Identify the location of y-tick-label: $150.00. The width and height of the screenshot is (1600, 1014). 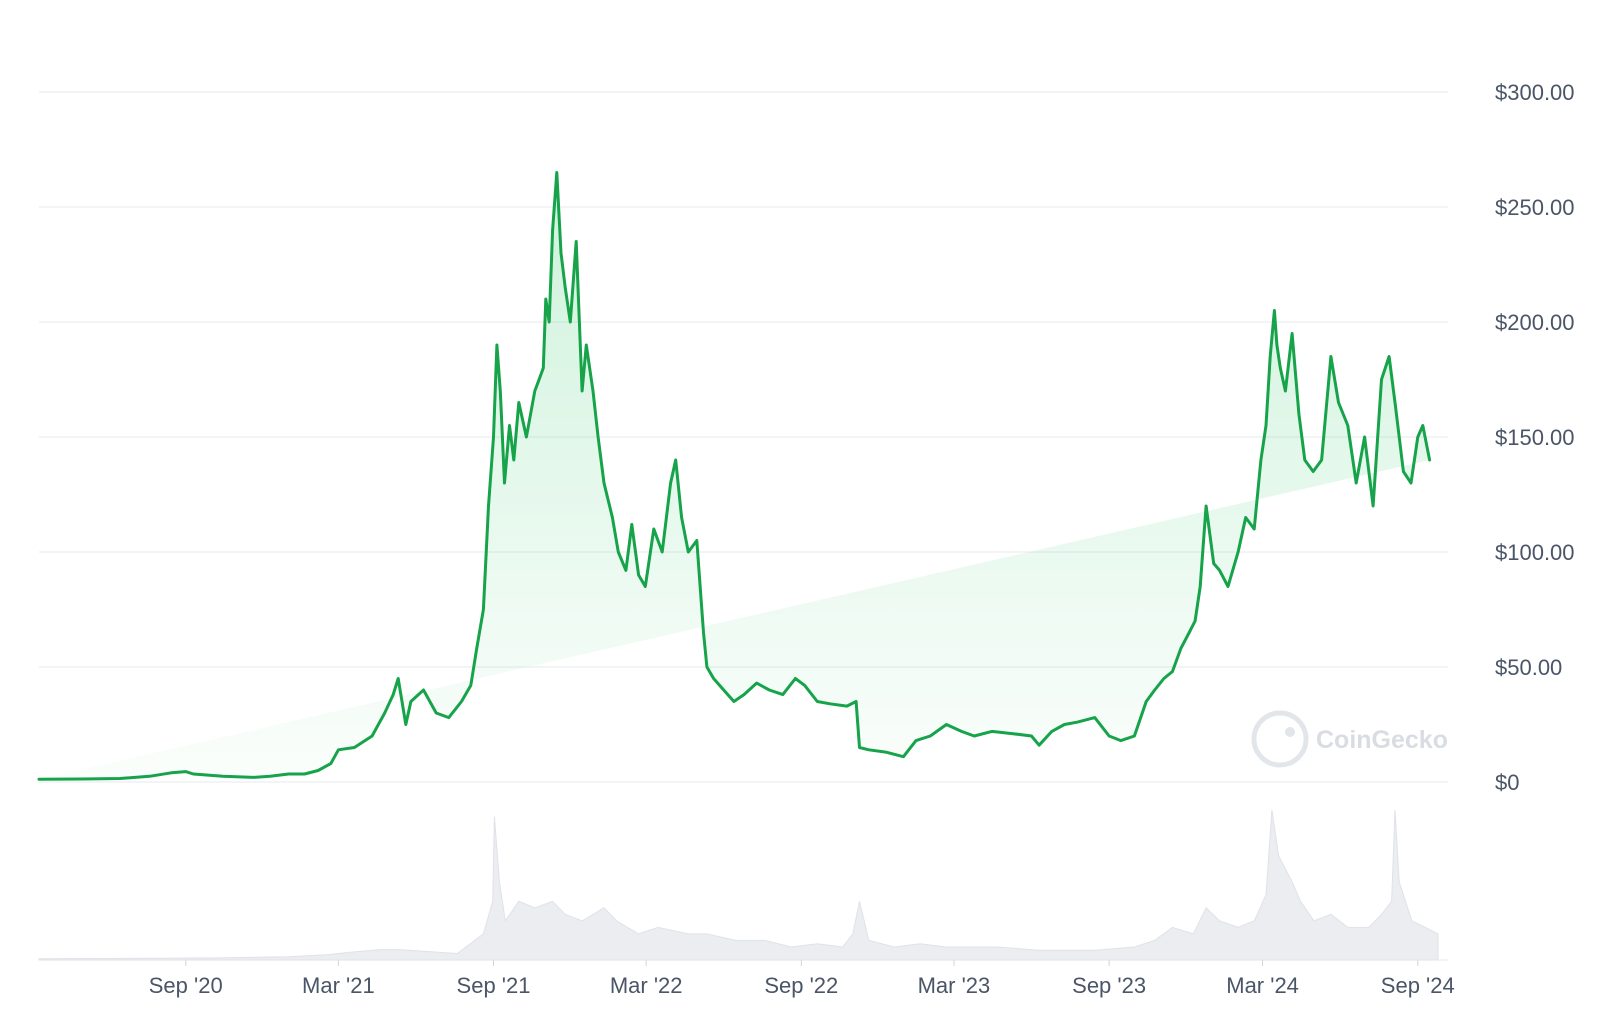
(1535, 437).